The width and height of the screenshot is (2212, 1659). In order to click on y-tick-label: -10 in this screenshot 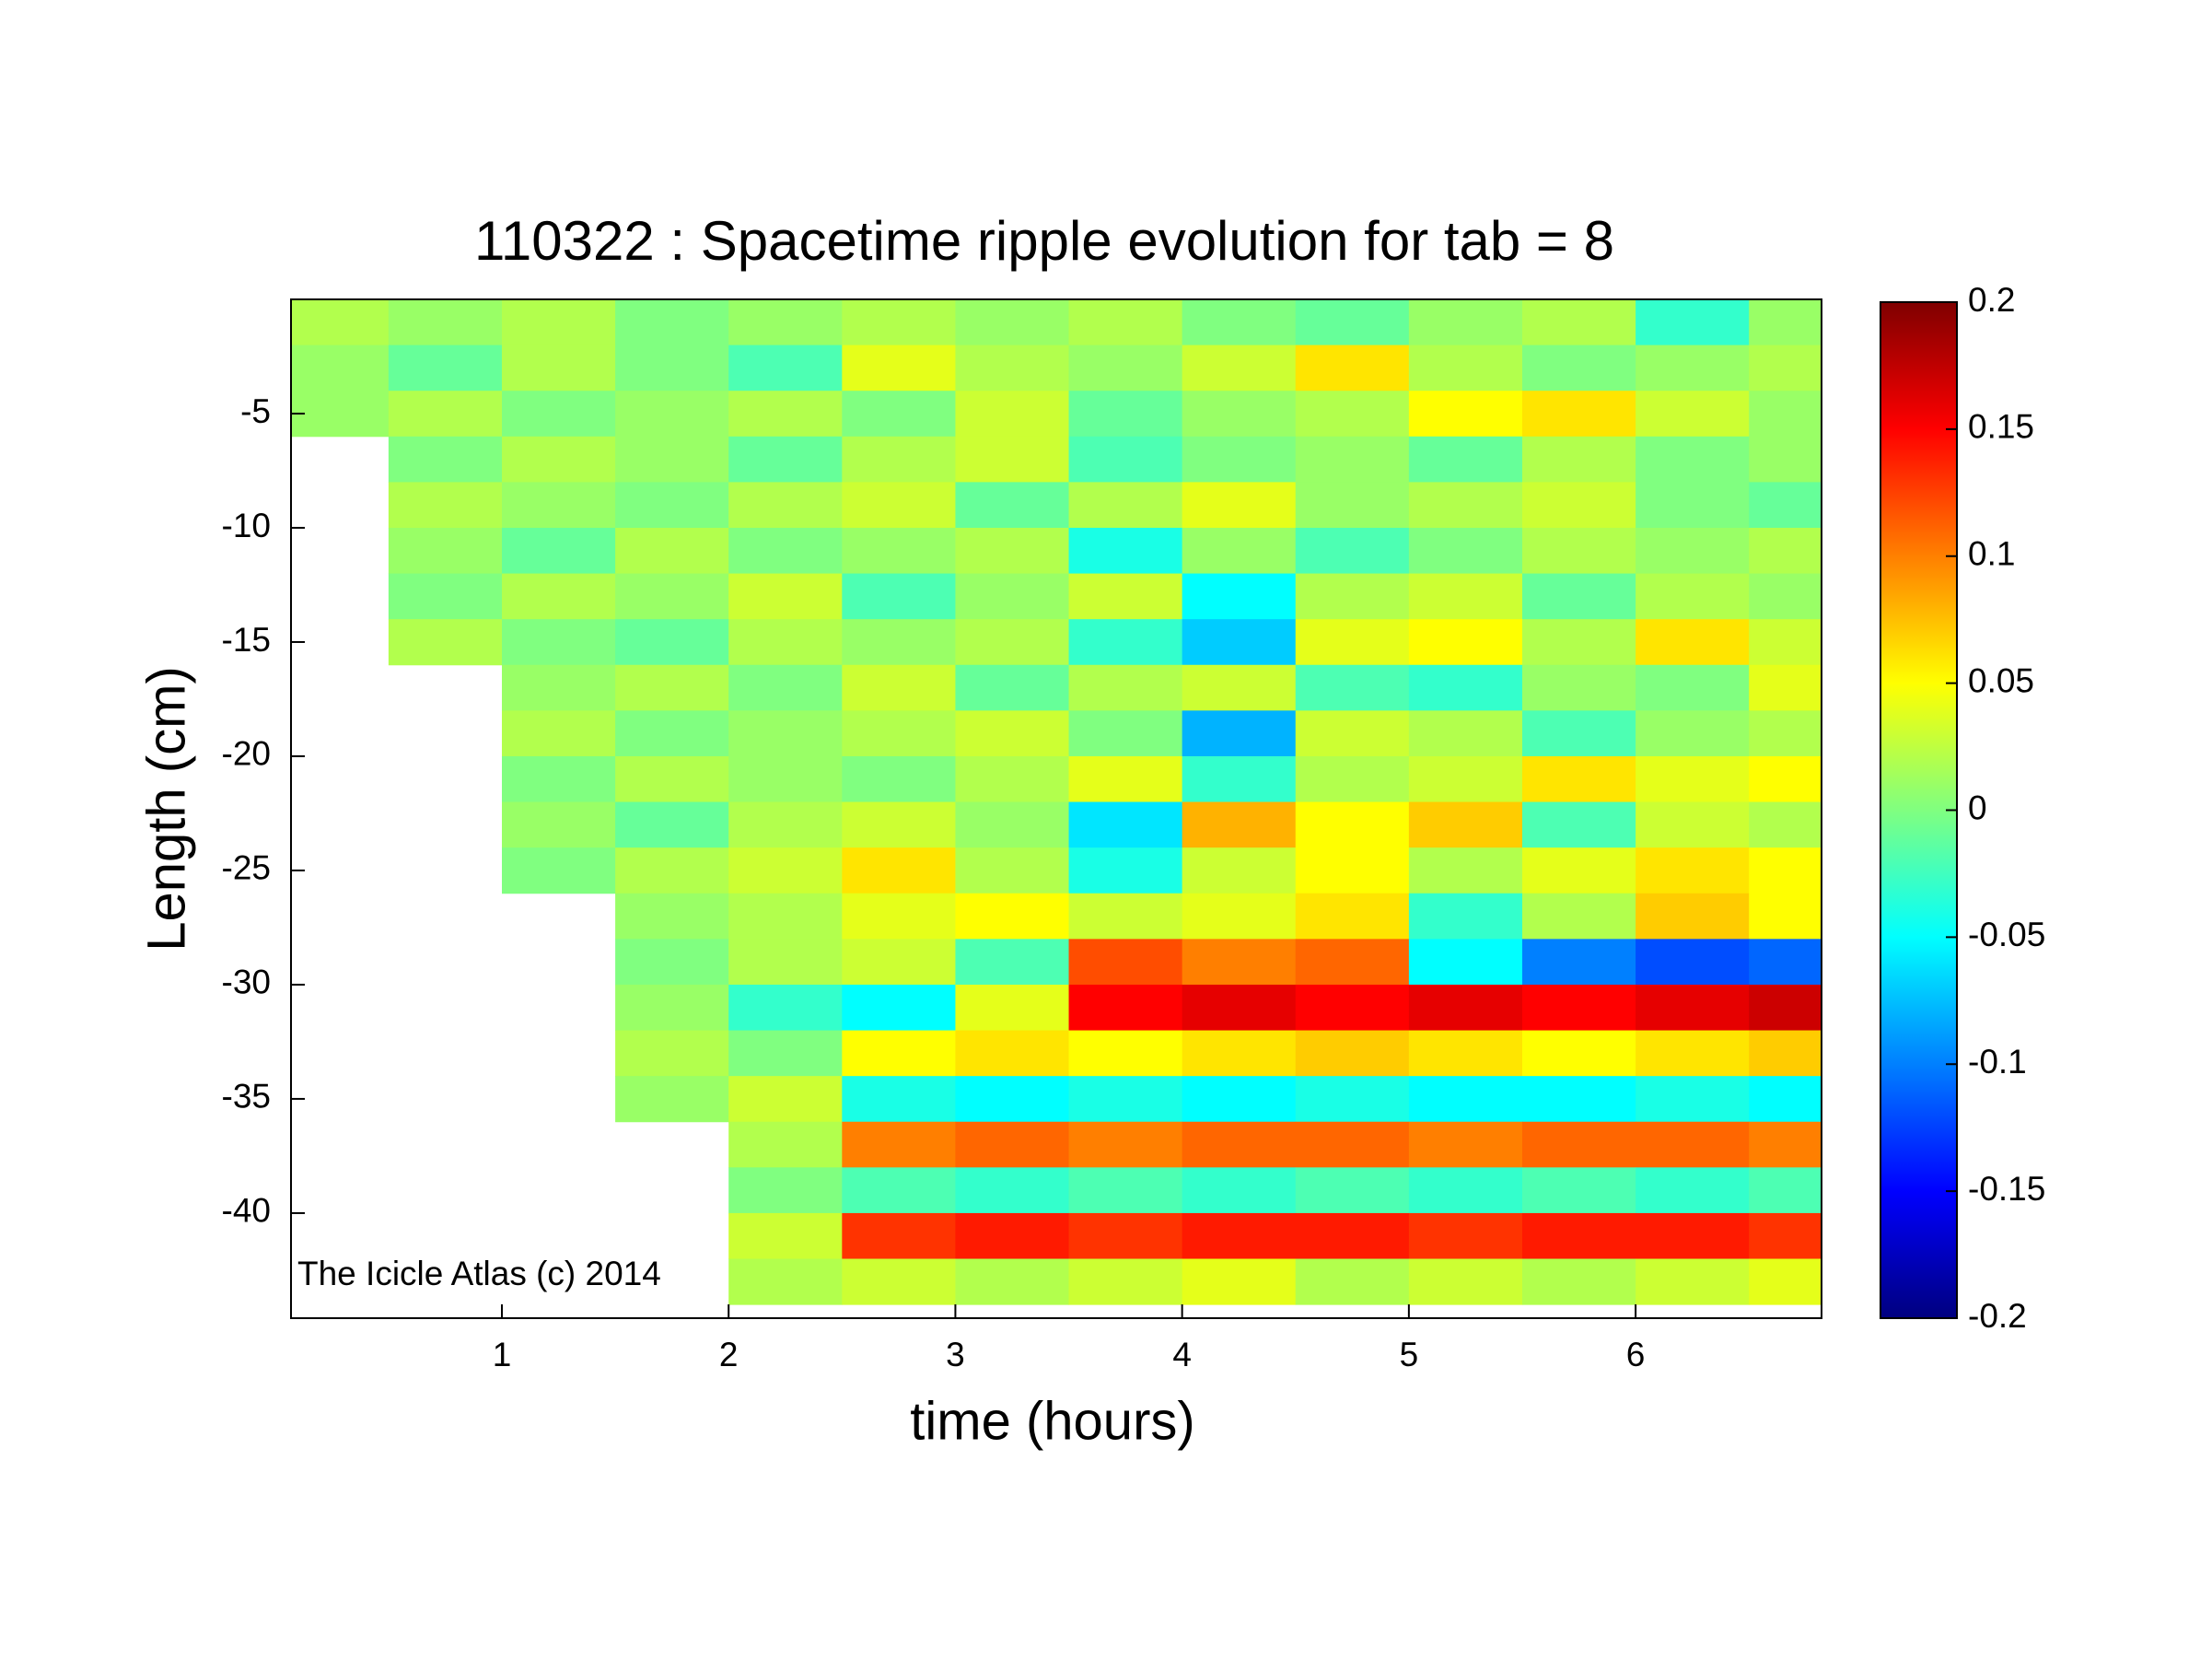, I will do `click(247, 525)`.